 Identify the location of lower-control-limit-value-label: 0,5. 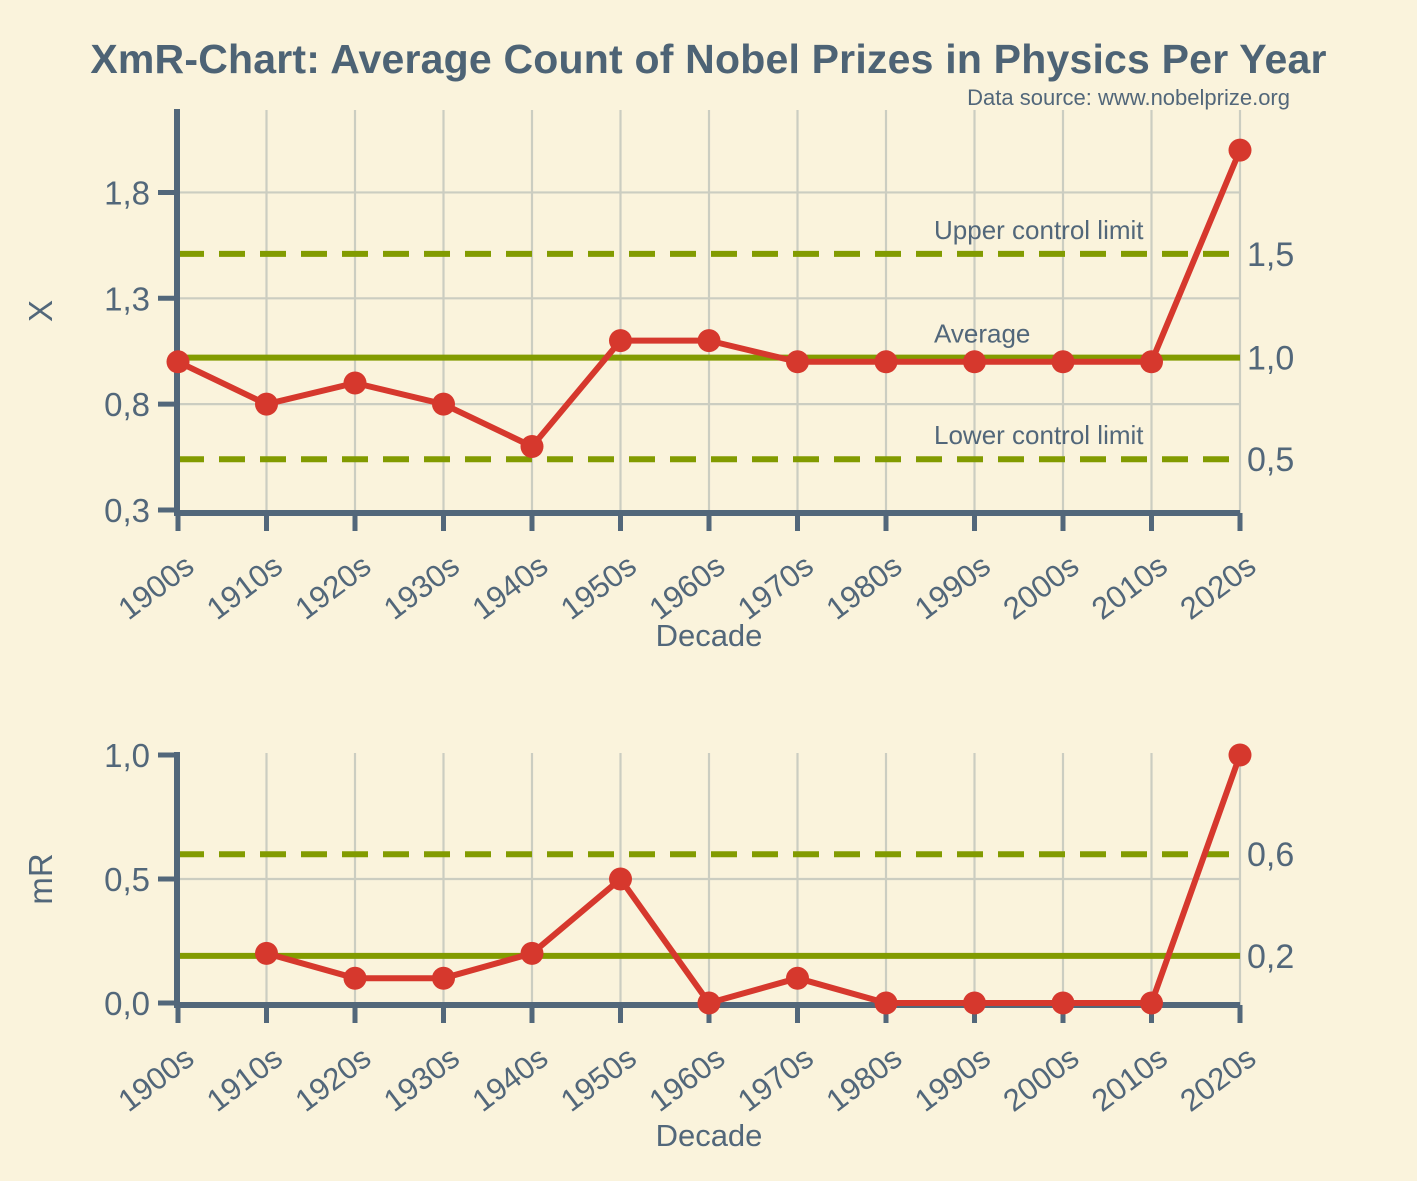
(1270, 460).